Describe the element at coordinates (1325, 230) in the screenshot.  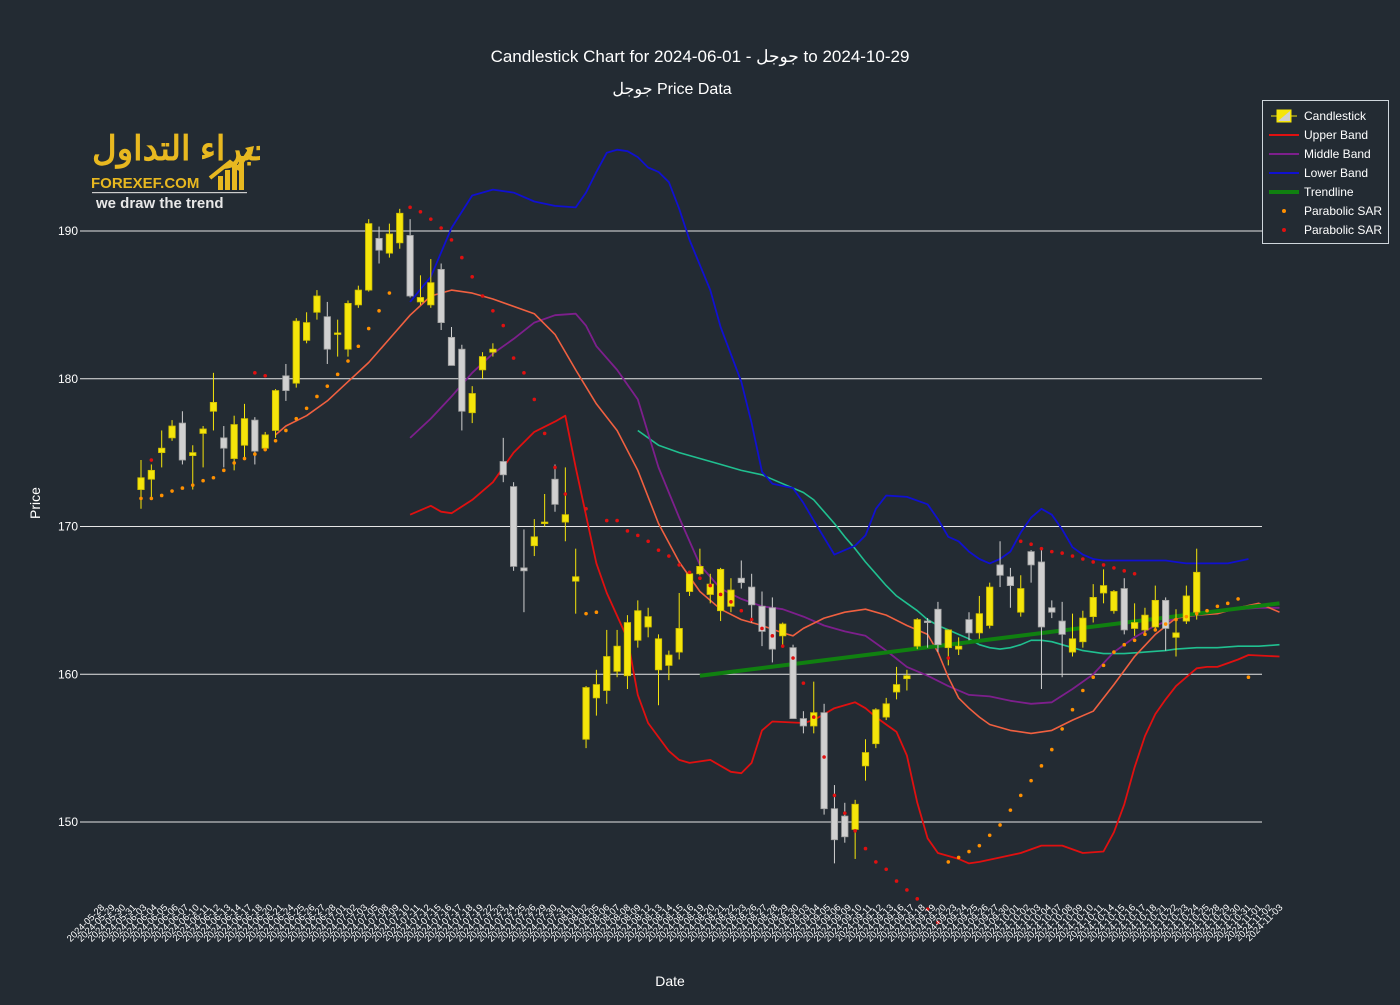
I see `legend-item-sar-above: Parabolic SAR` at that location.